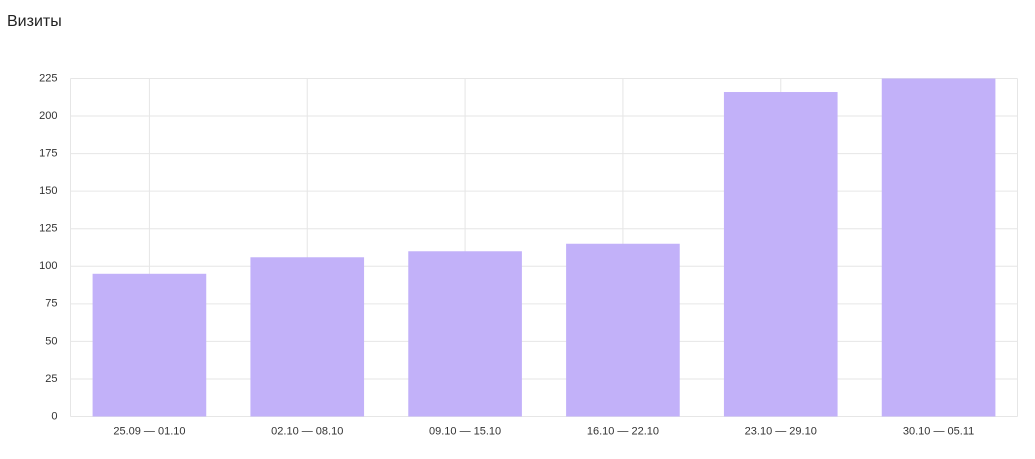  What do you see at coordinates (48, 266) in the screenshot?
I see `y-tick-label: 100` at bounding box center [48, 266].